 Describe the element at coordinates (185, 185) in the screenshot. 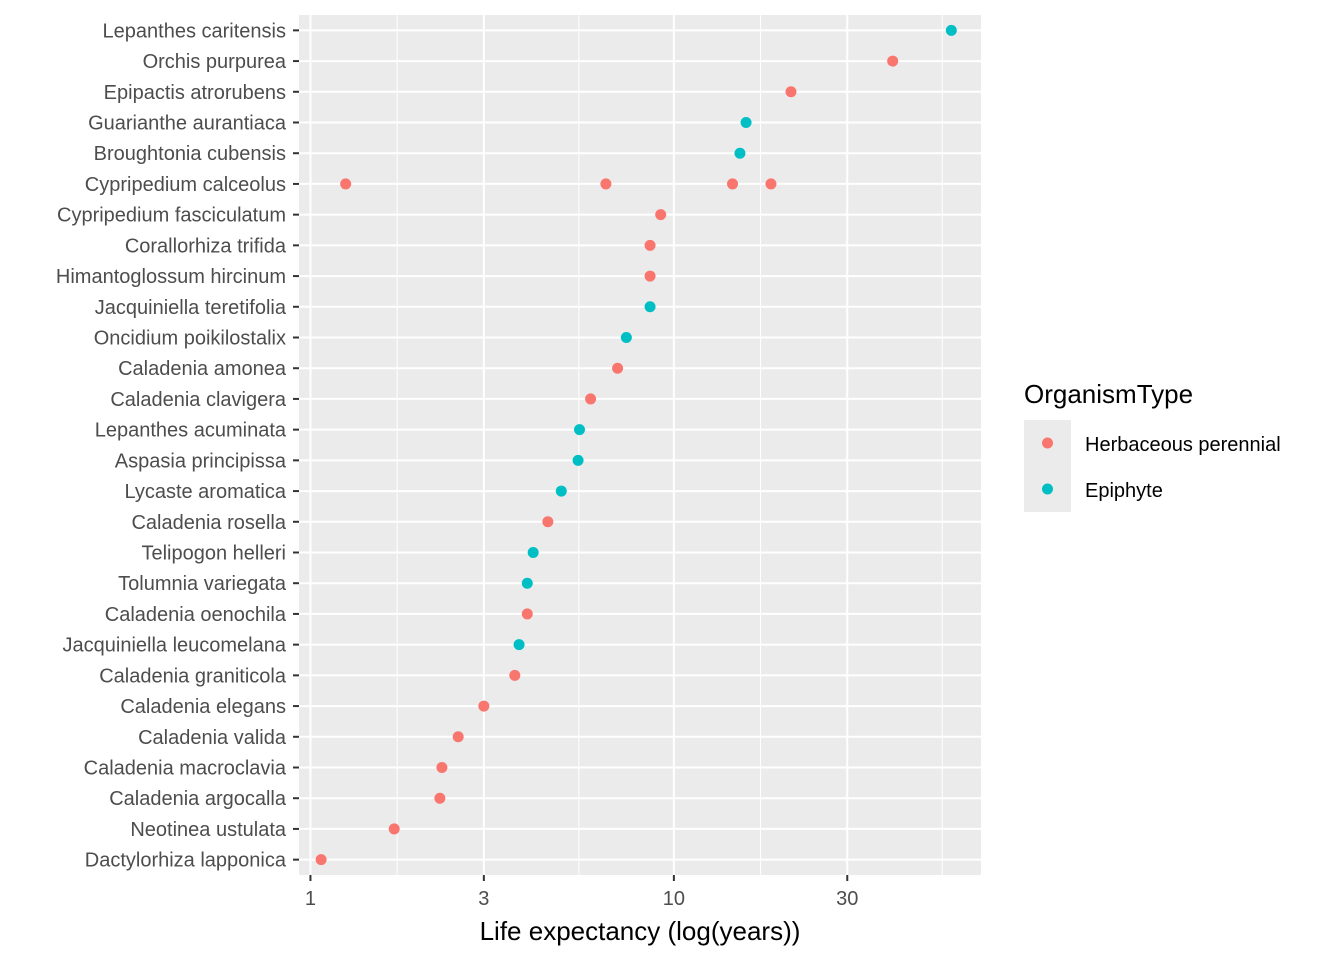

I see `y-tick-label: Cypripedium calceolus` at that location.